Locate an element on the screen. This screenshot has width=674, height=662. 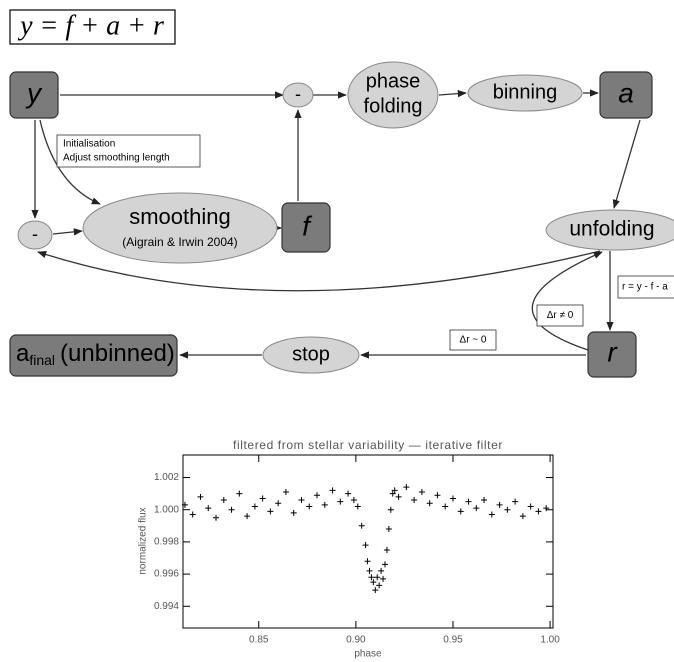
node-stop is located at coordinates (311, 355).